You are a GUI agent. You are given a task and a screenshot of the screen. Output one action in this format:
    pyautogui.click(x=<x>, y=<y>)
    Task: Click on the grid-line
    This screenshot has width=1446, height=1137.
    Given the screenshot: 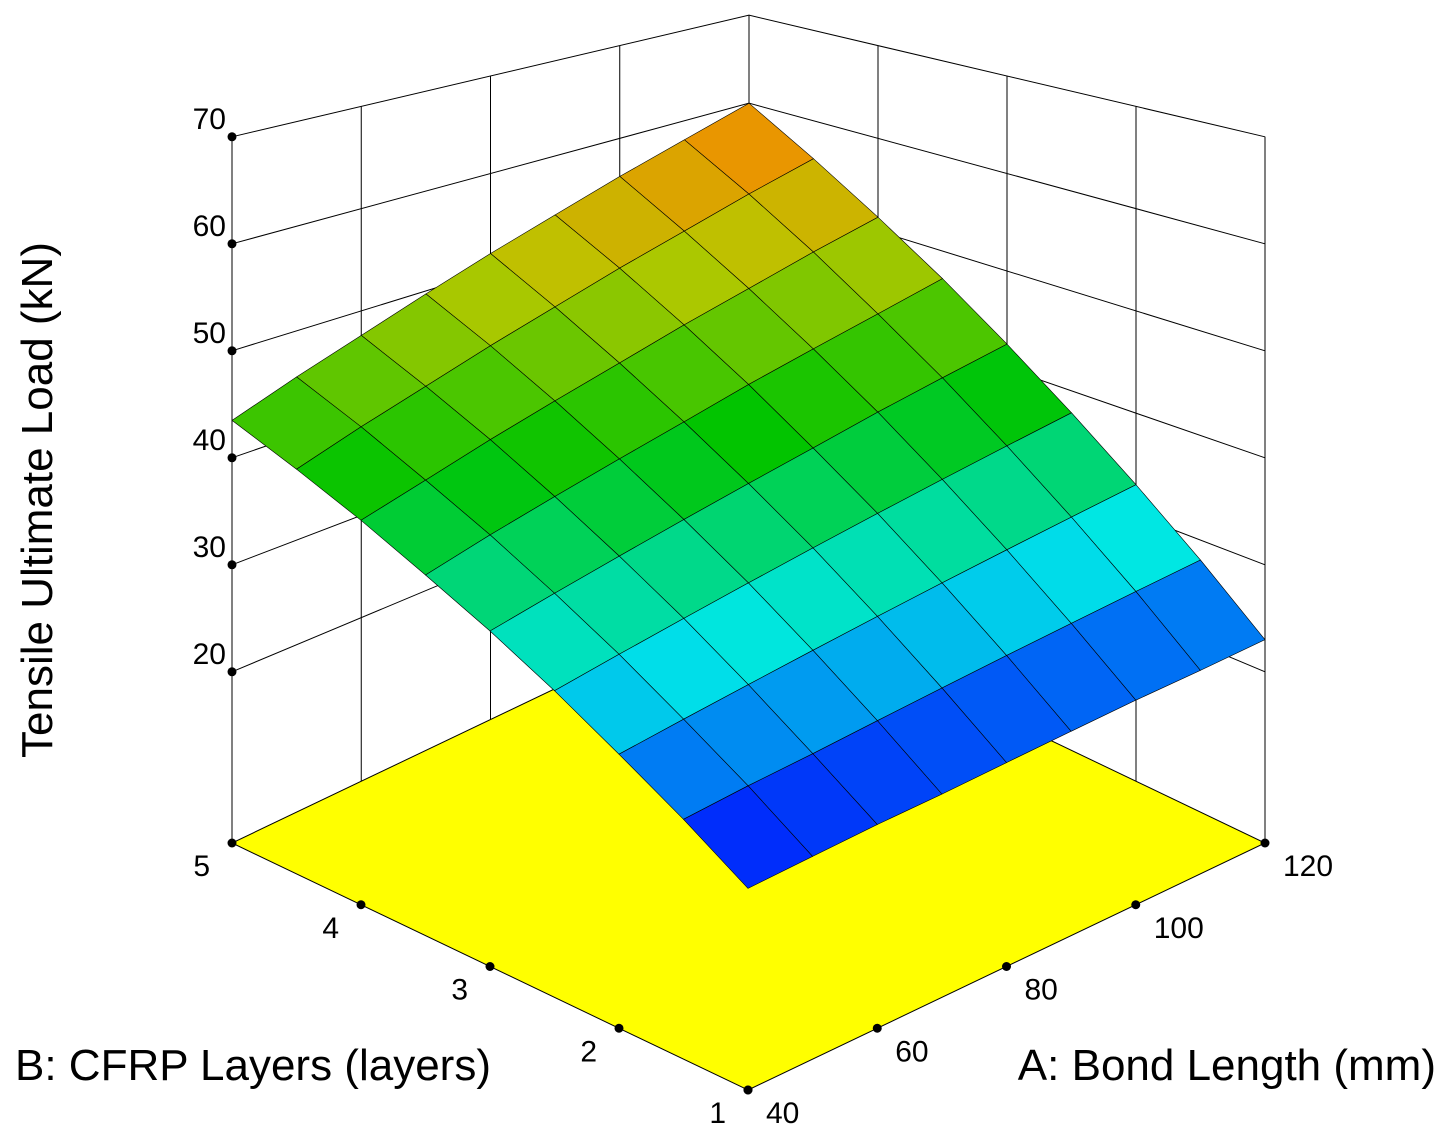 What is the action you would take?
    pyautogui.click(x=748, y=76)
    